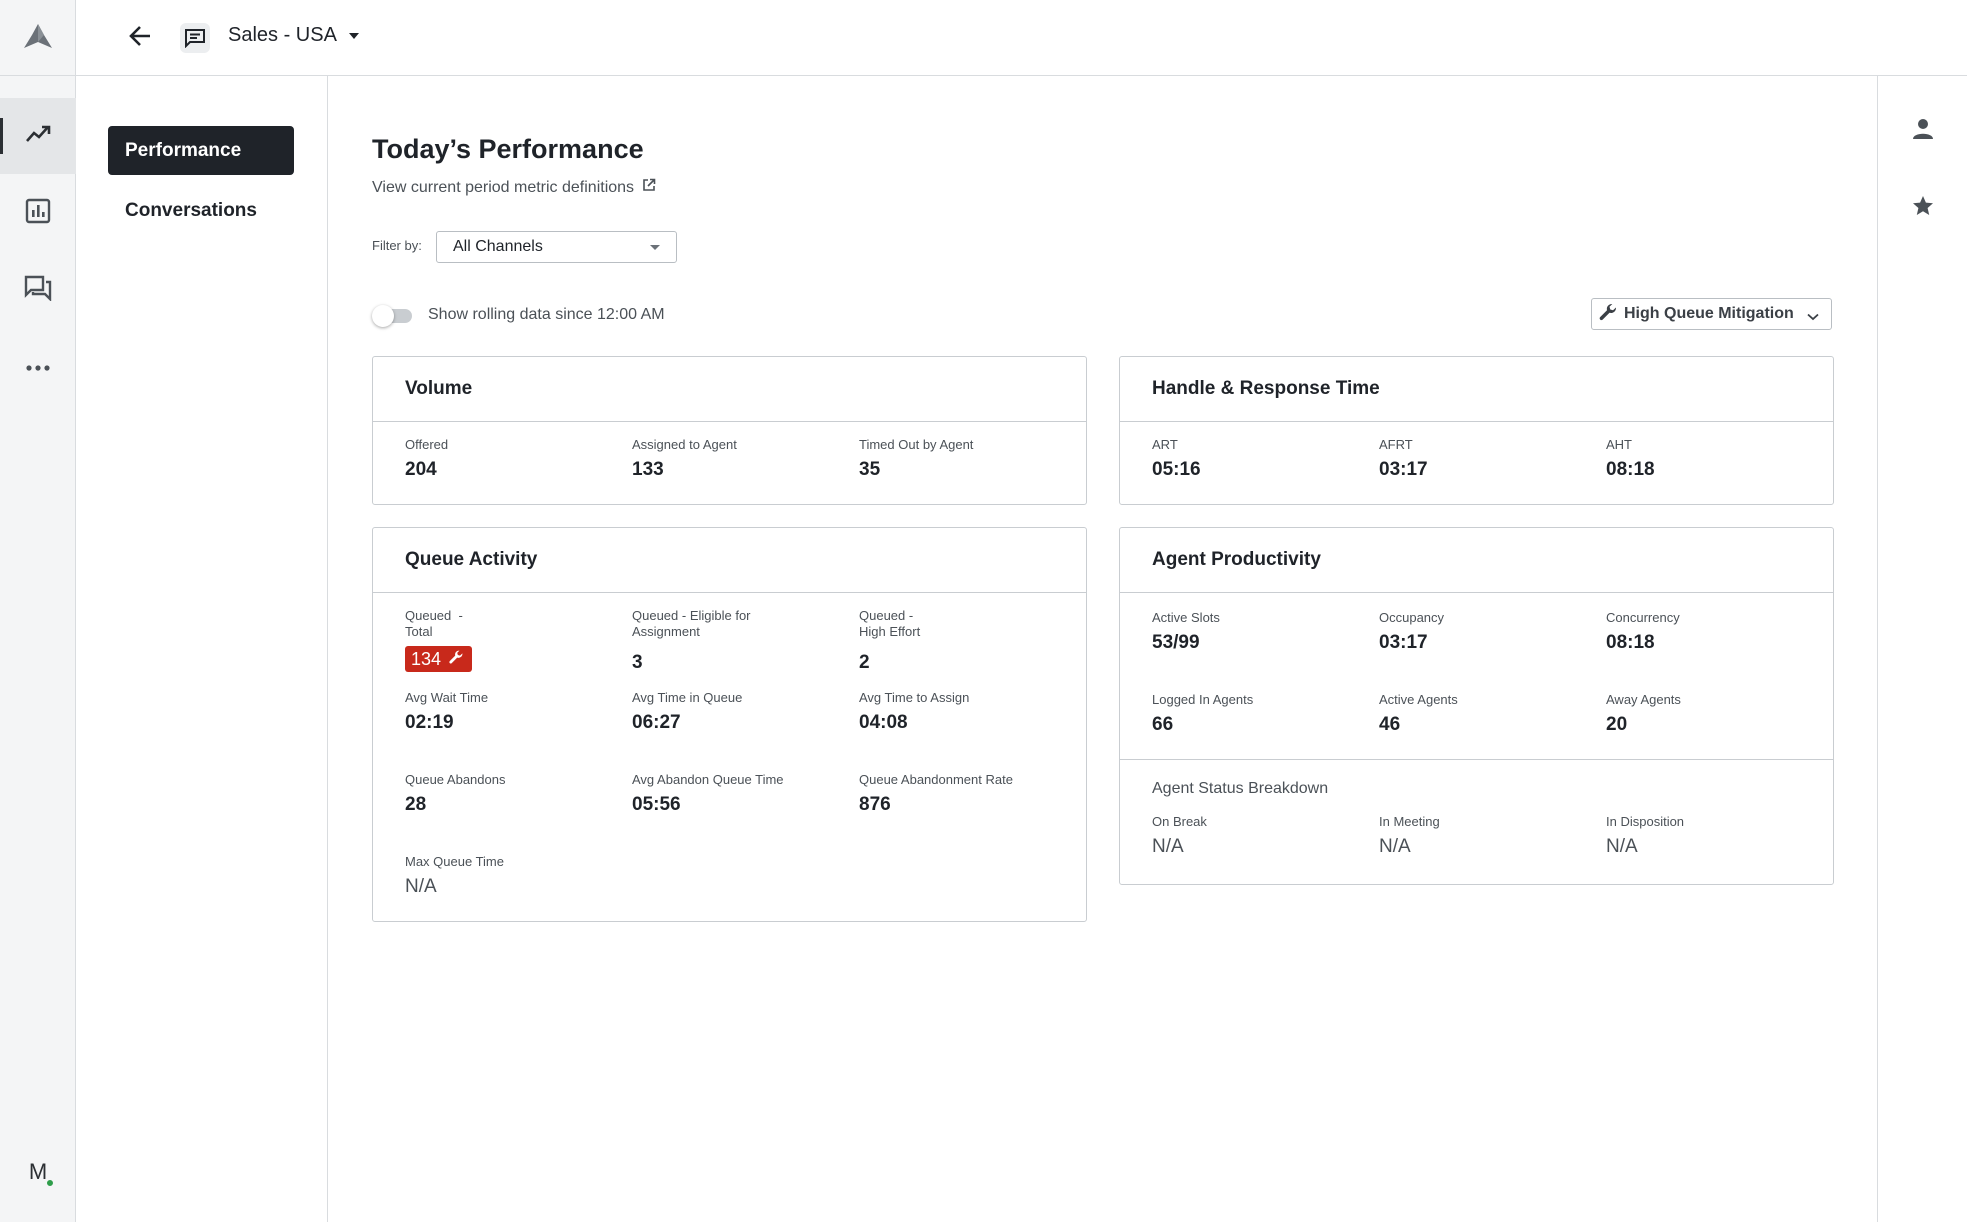 This screenshot has width=1967, height=1222. What do you see at coordinates (439, 640) in the screenshot?
I see `metric-queued-total: Queued - Total 134` at bounding box center [439, 640].